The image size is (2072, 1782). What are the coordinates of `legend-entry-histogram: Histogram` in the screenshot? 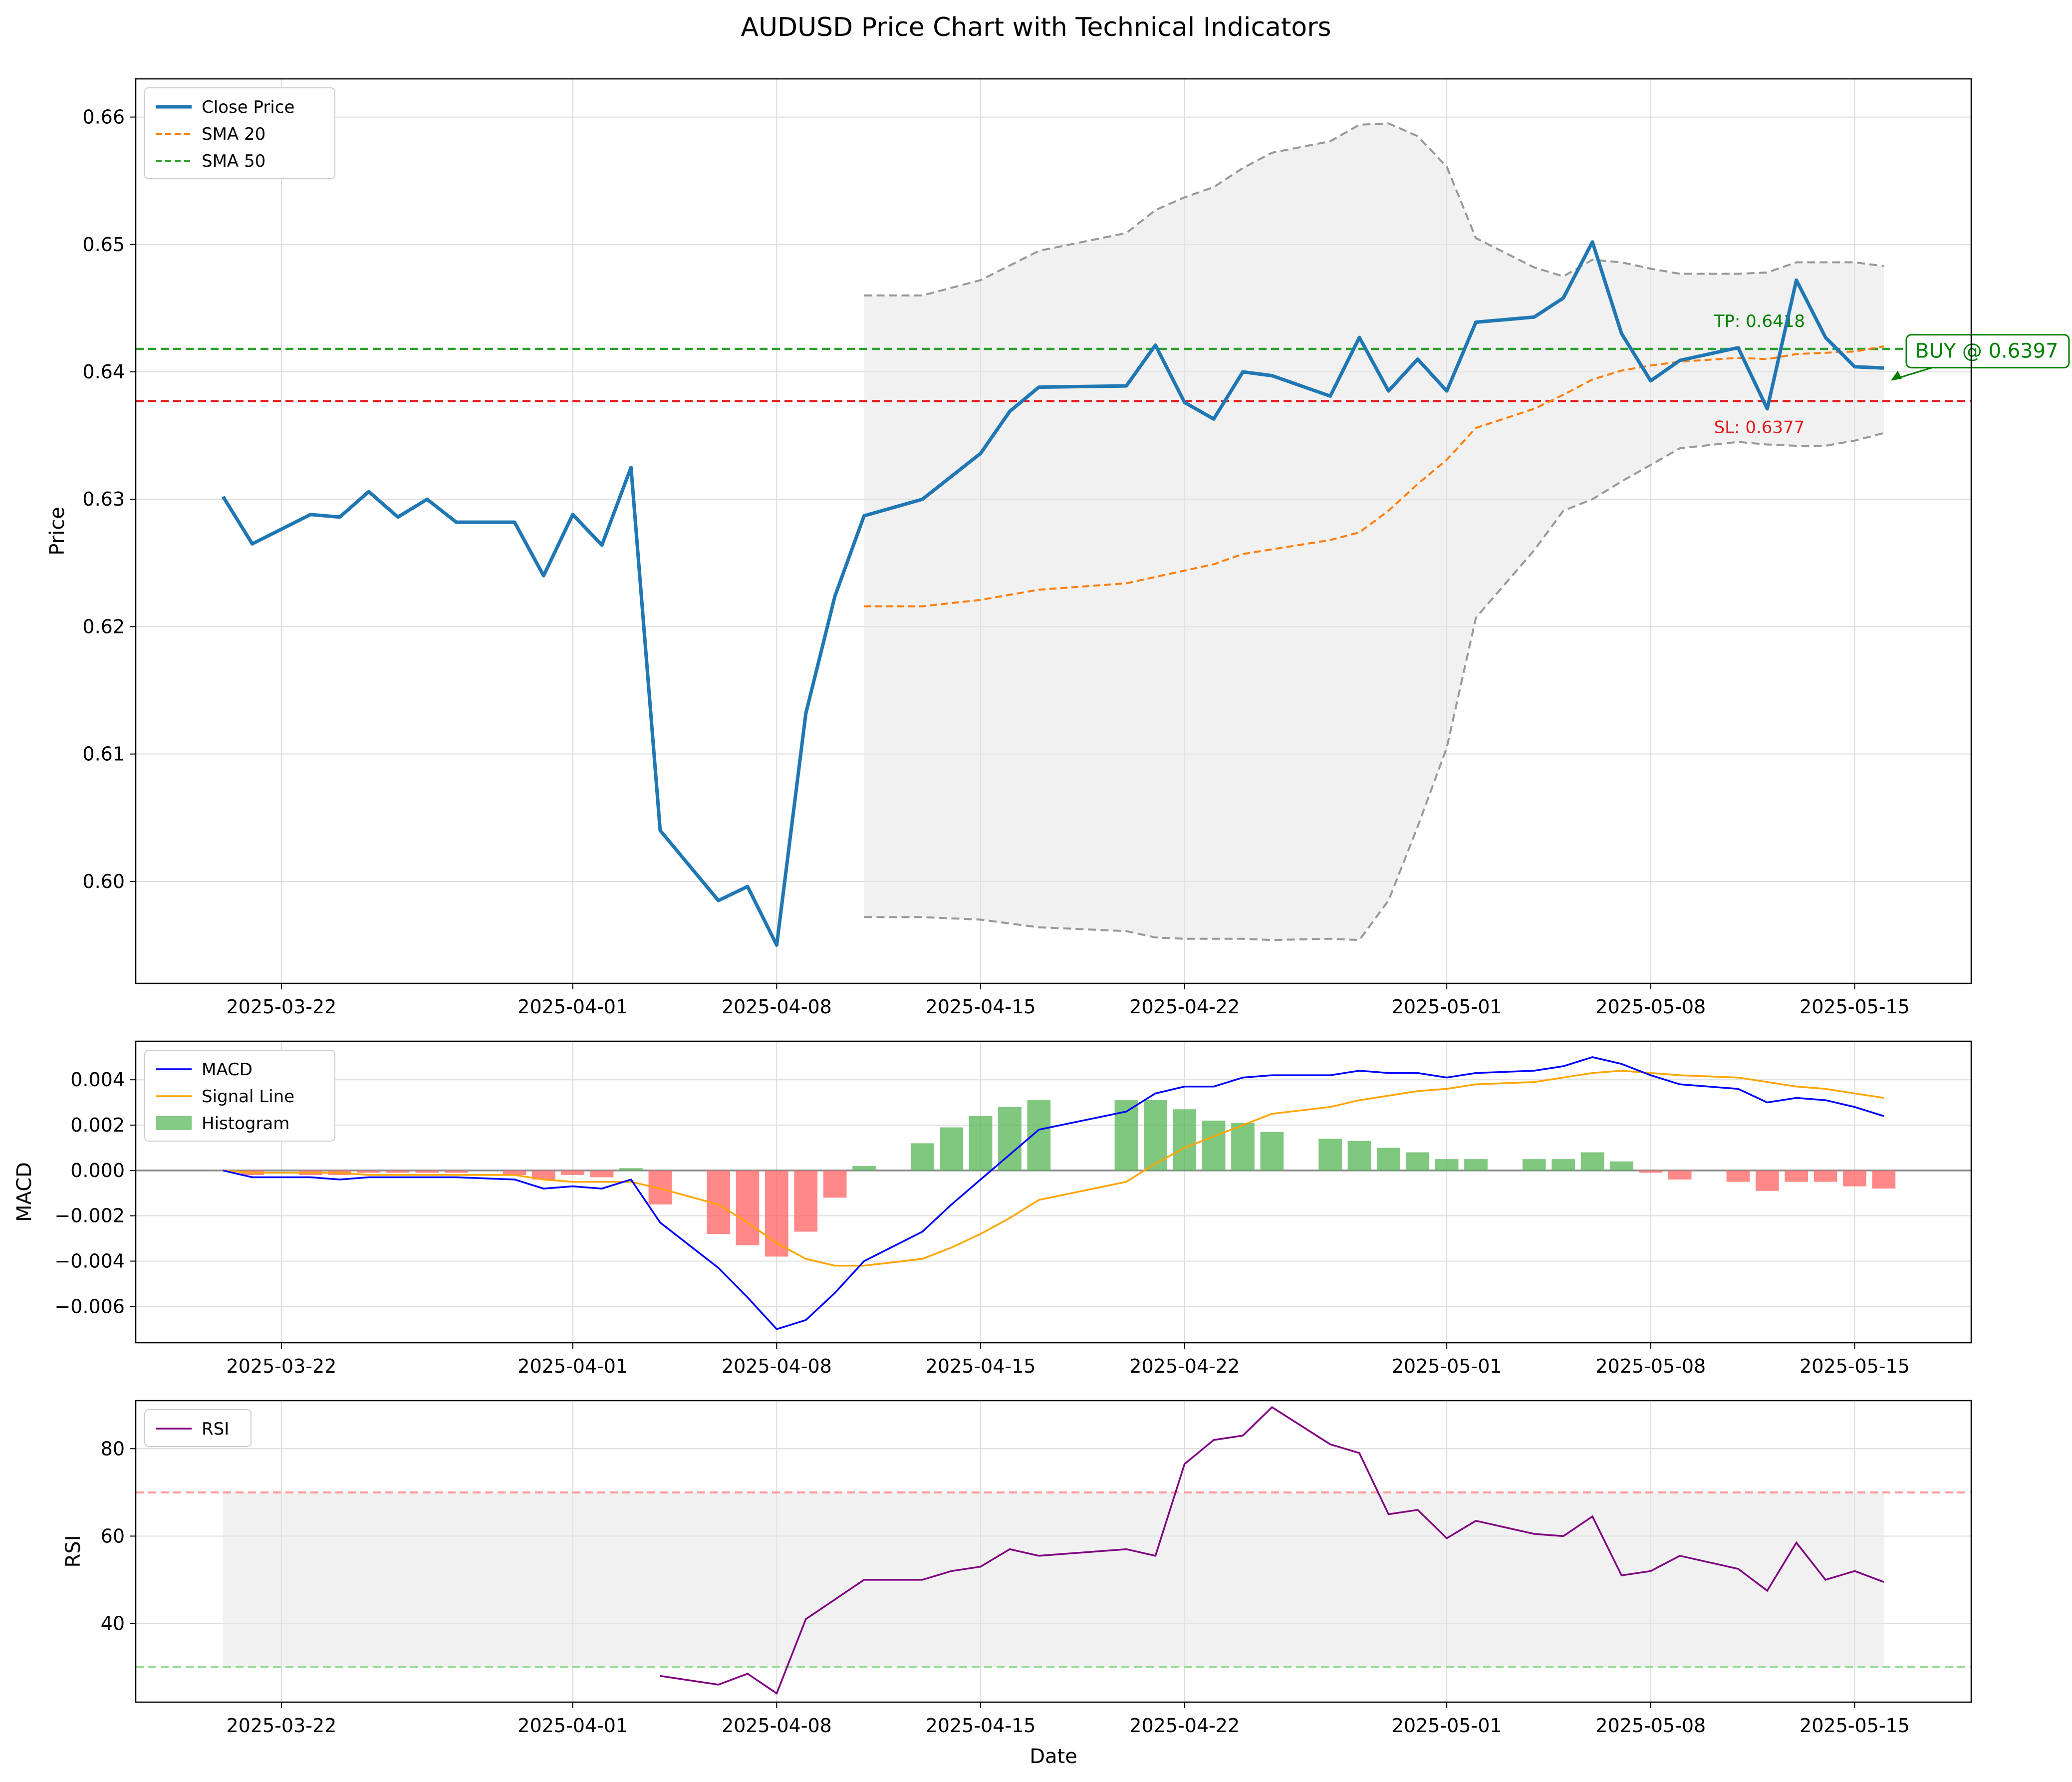 It's located at (246, 1124).